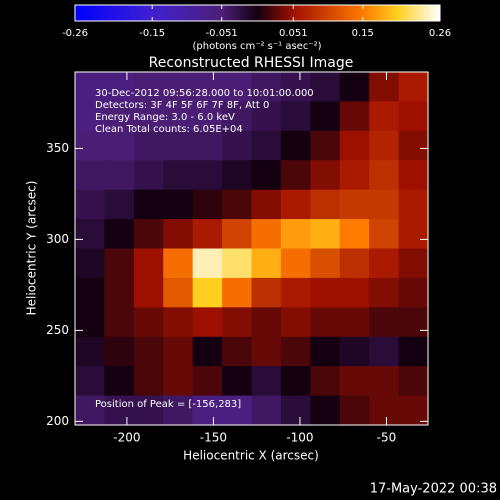 The width and height of the screenshot is (500, 500). I want to click on colorbar-label: (photons cm⁻² s⁻¹ asec⁻²), so click(256, 46).